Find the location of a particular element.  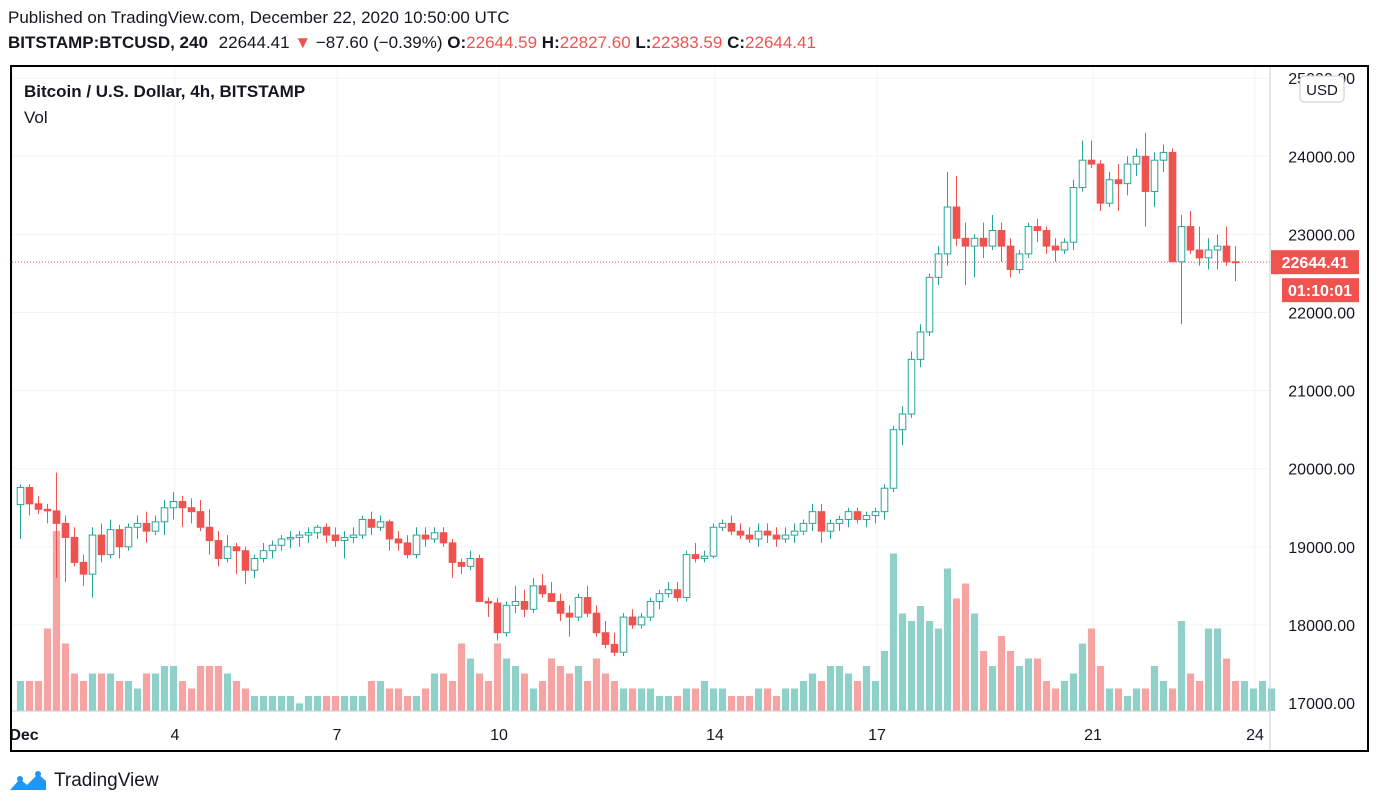

tradingview-logo: TradingView is located at coordinates (83, 781).